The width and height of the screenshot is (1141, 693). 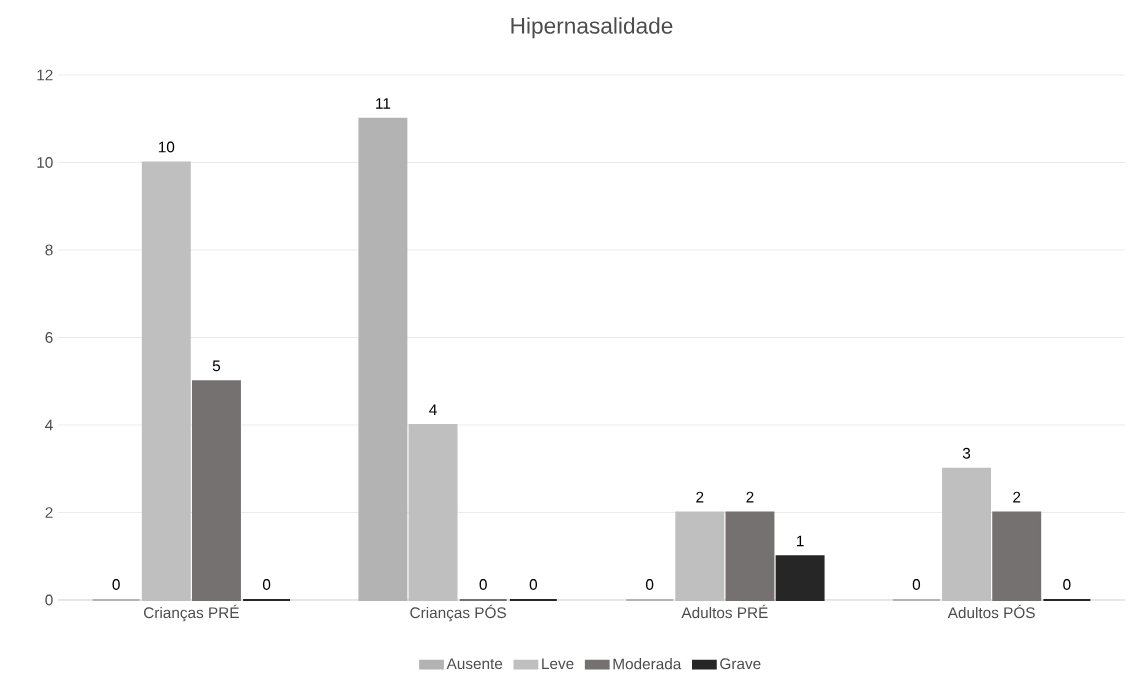 What do you see at coordinates (474, 664) in the screenshot?
I see `legend-label: Ausente` at bounding box center [474, 664].